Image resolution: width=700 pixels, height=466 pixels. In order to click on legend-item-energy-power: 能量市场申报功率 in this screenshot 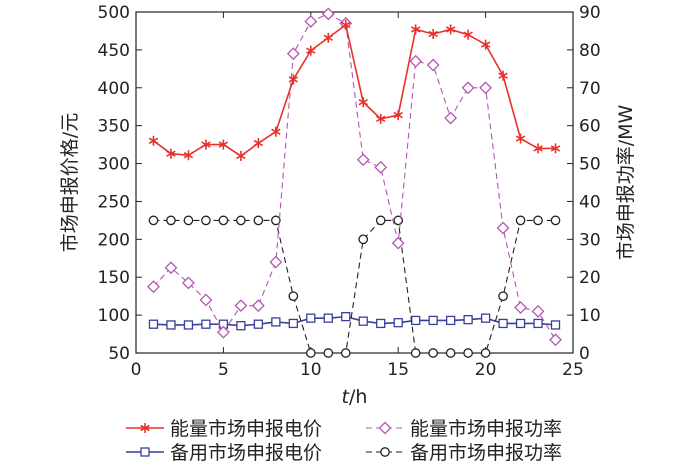, I will do `click(464, 429)`.